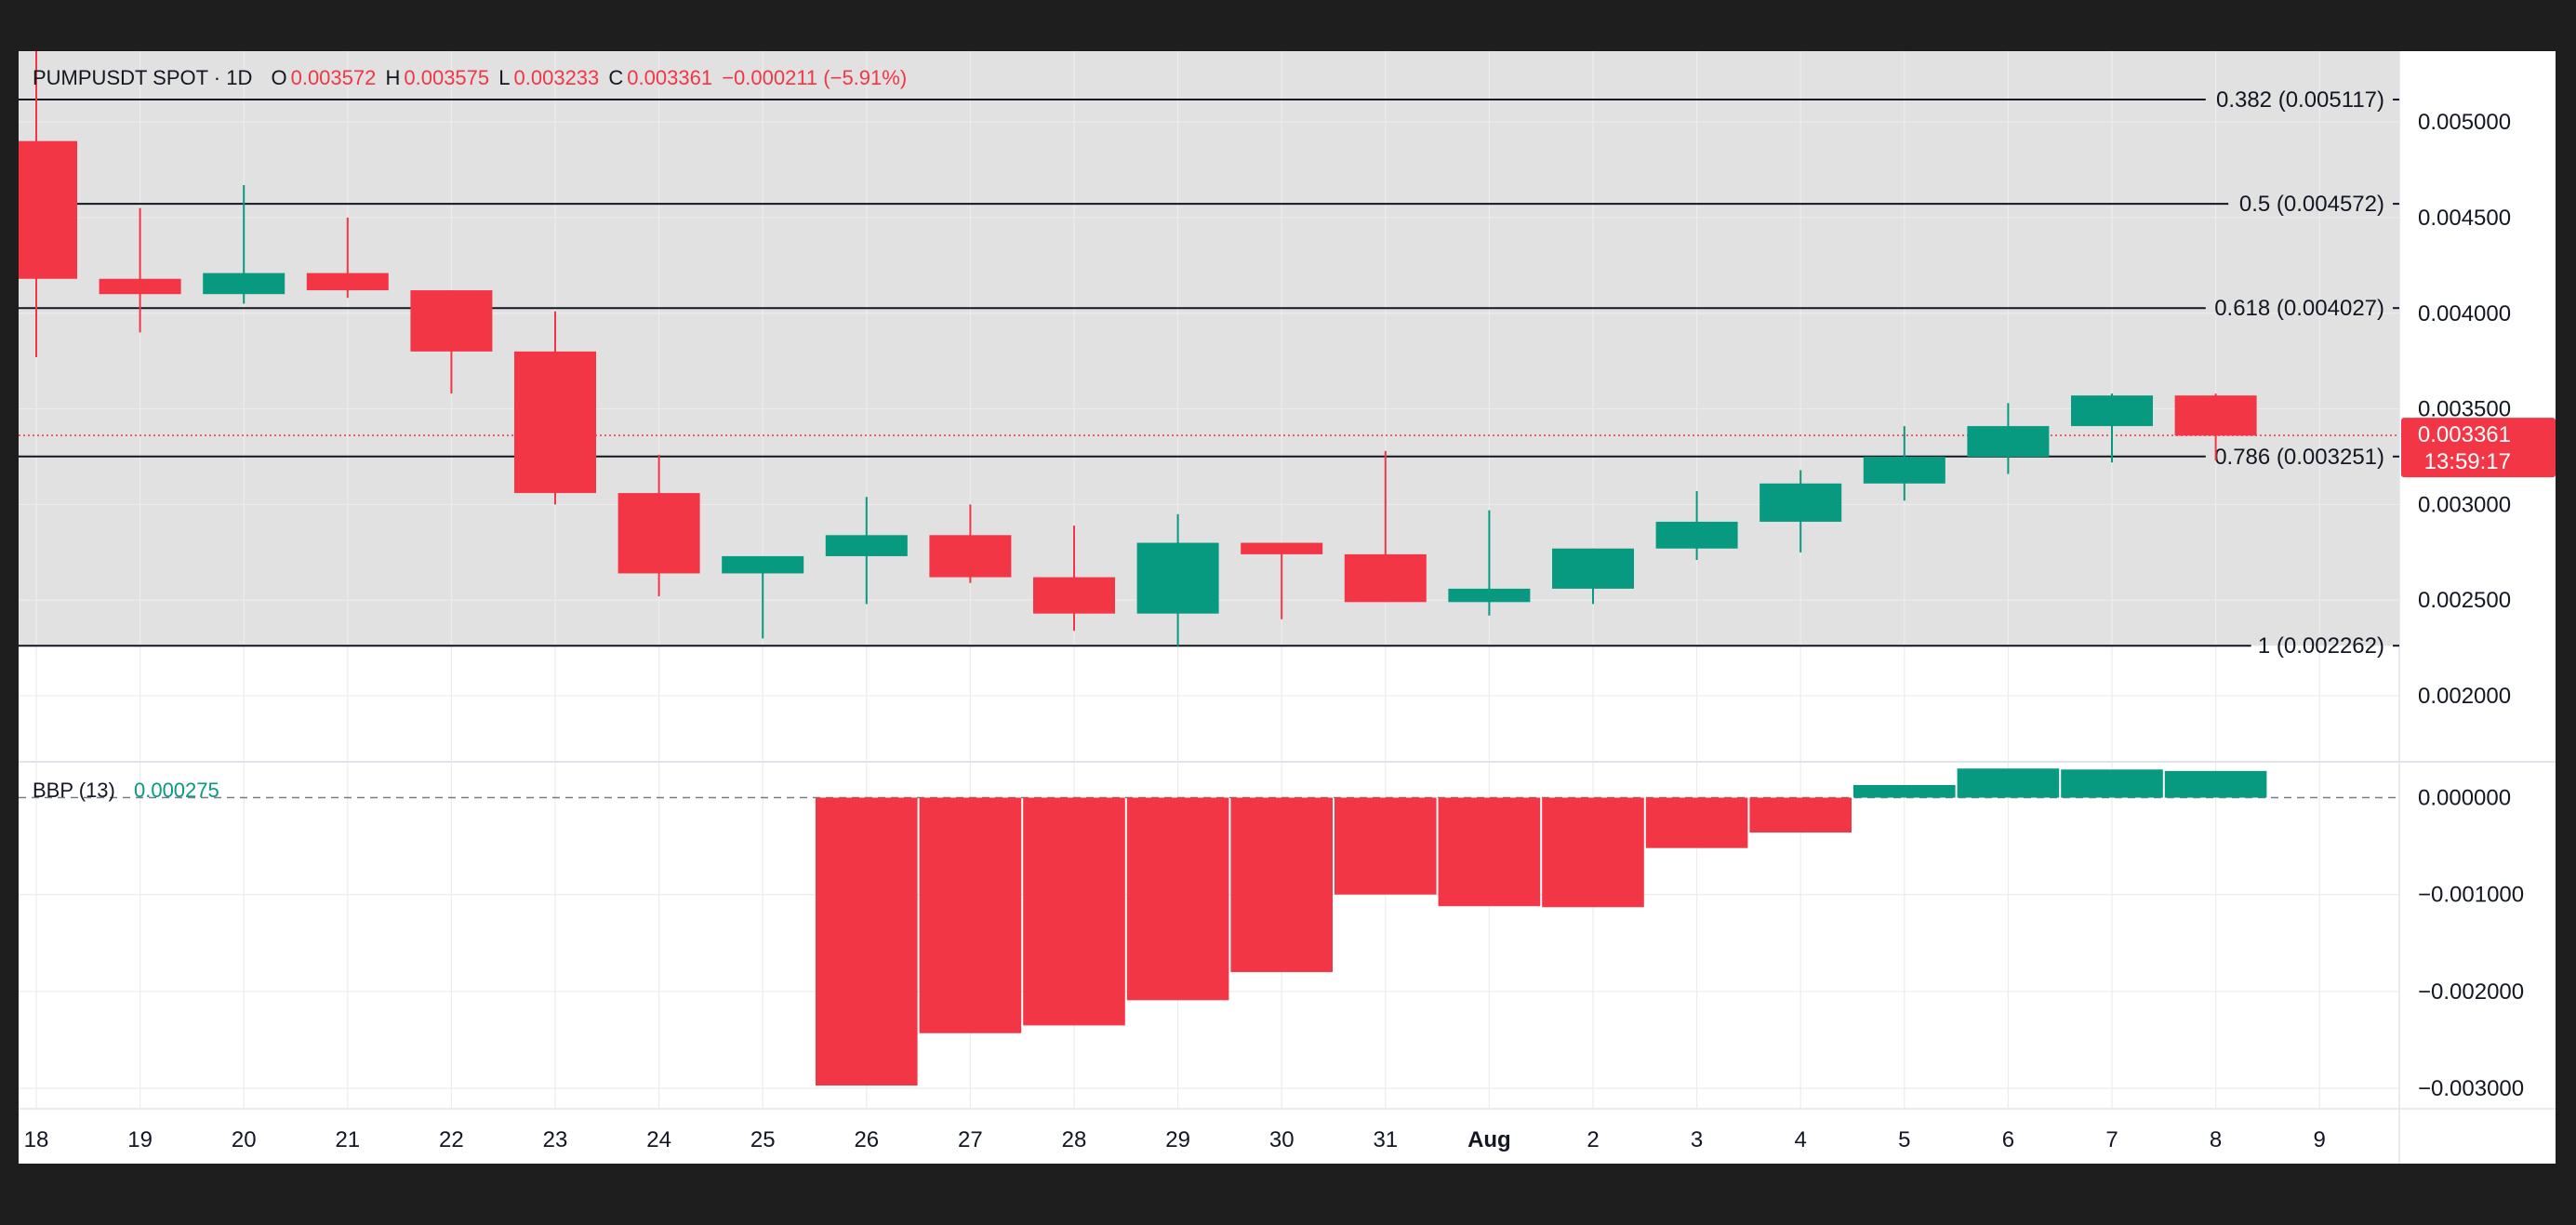 Image resolution: width=2576 pixels, height=1225 pixels. Describe the element at coordinates (2464, 122) in the screenshot. I see `price-axis-label: 0.005000` at that location.